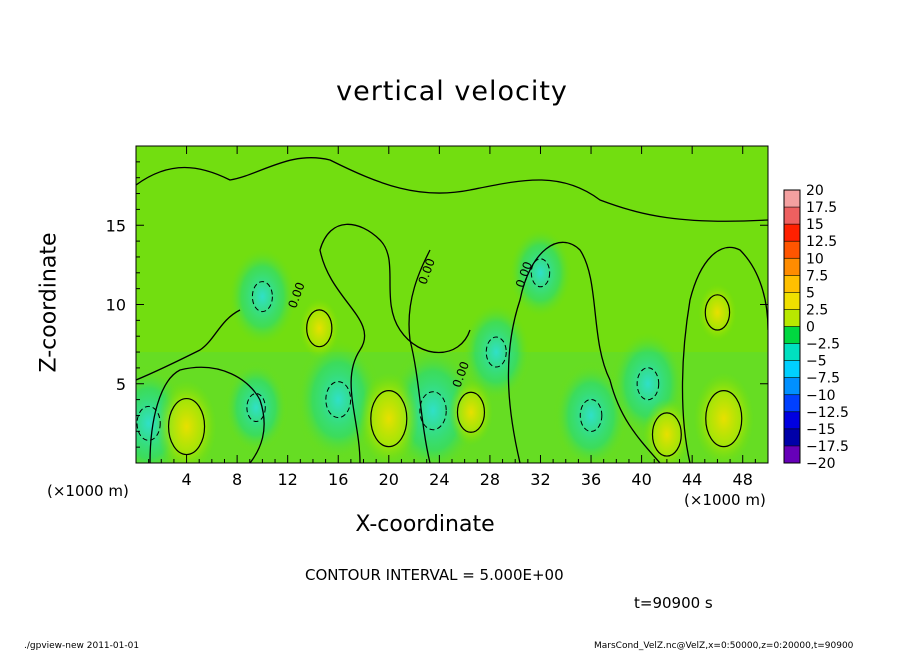  What do you see at coordinates (821, 242) in the screenshot?
I see `colorbar-label-3: 12.5` at bounding box center [821, 242].